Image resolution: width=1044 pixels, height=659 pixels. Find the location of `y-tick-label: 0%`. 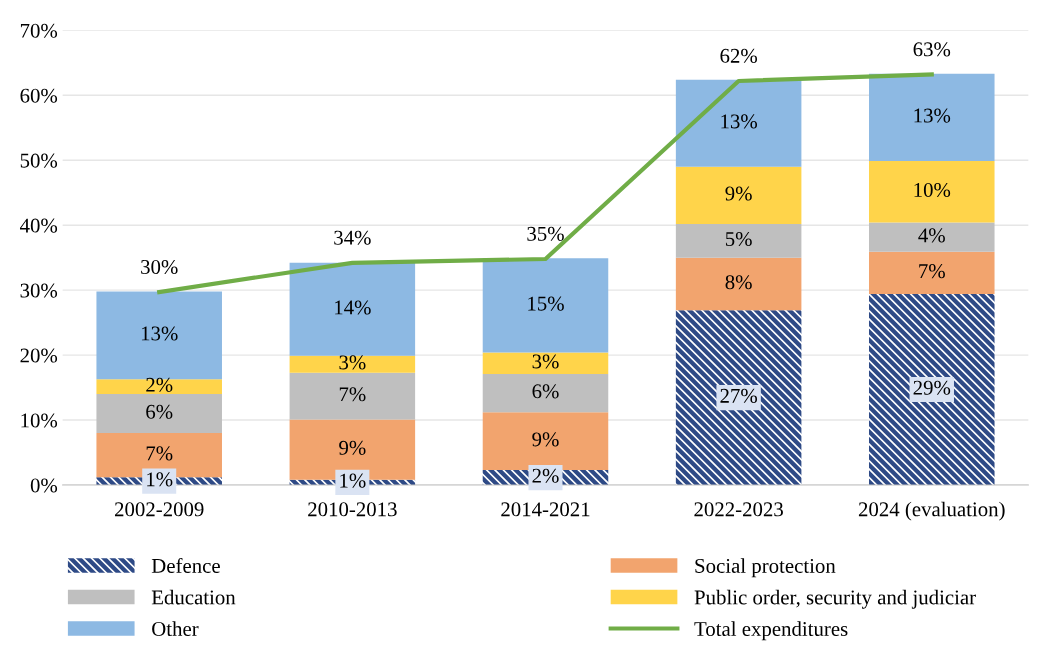

y-tick-label: 0% is located at coordinates (44, 485).